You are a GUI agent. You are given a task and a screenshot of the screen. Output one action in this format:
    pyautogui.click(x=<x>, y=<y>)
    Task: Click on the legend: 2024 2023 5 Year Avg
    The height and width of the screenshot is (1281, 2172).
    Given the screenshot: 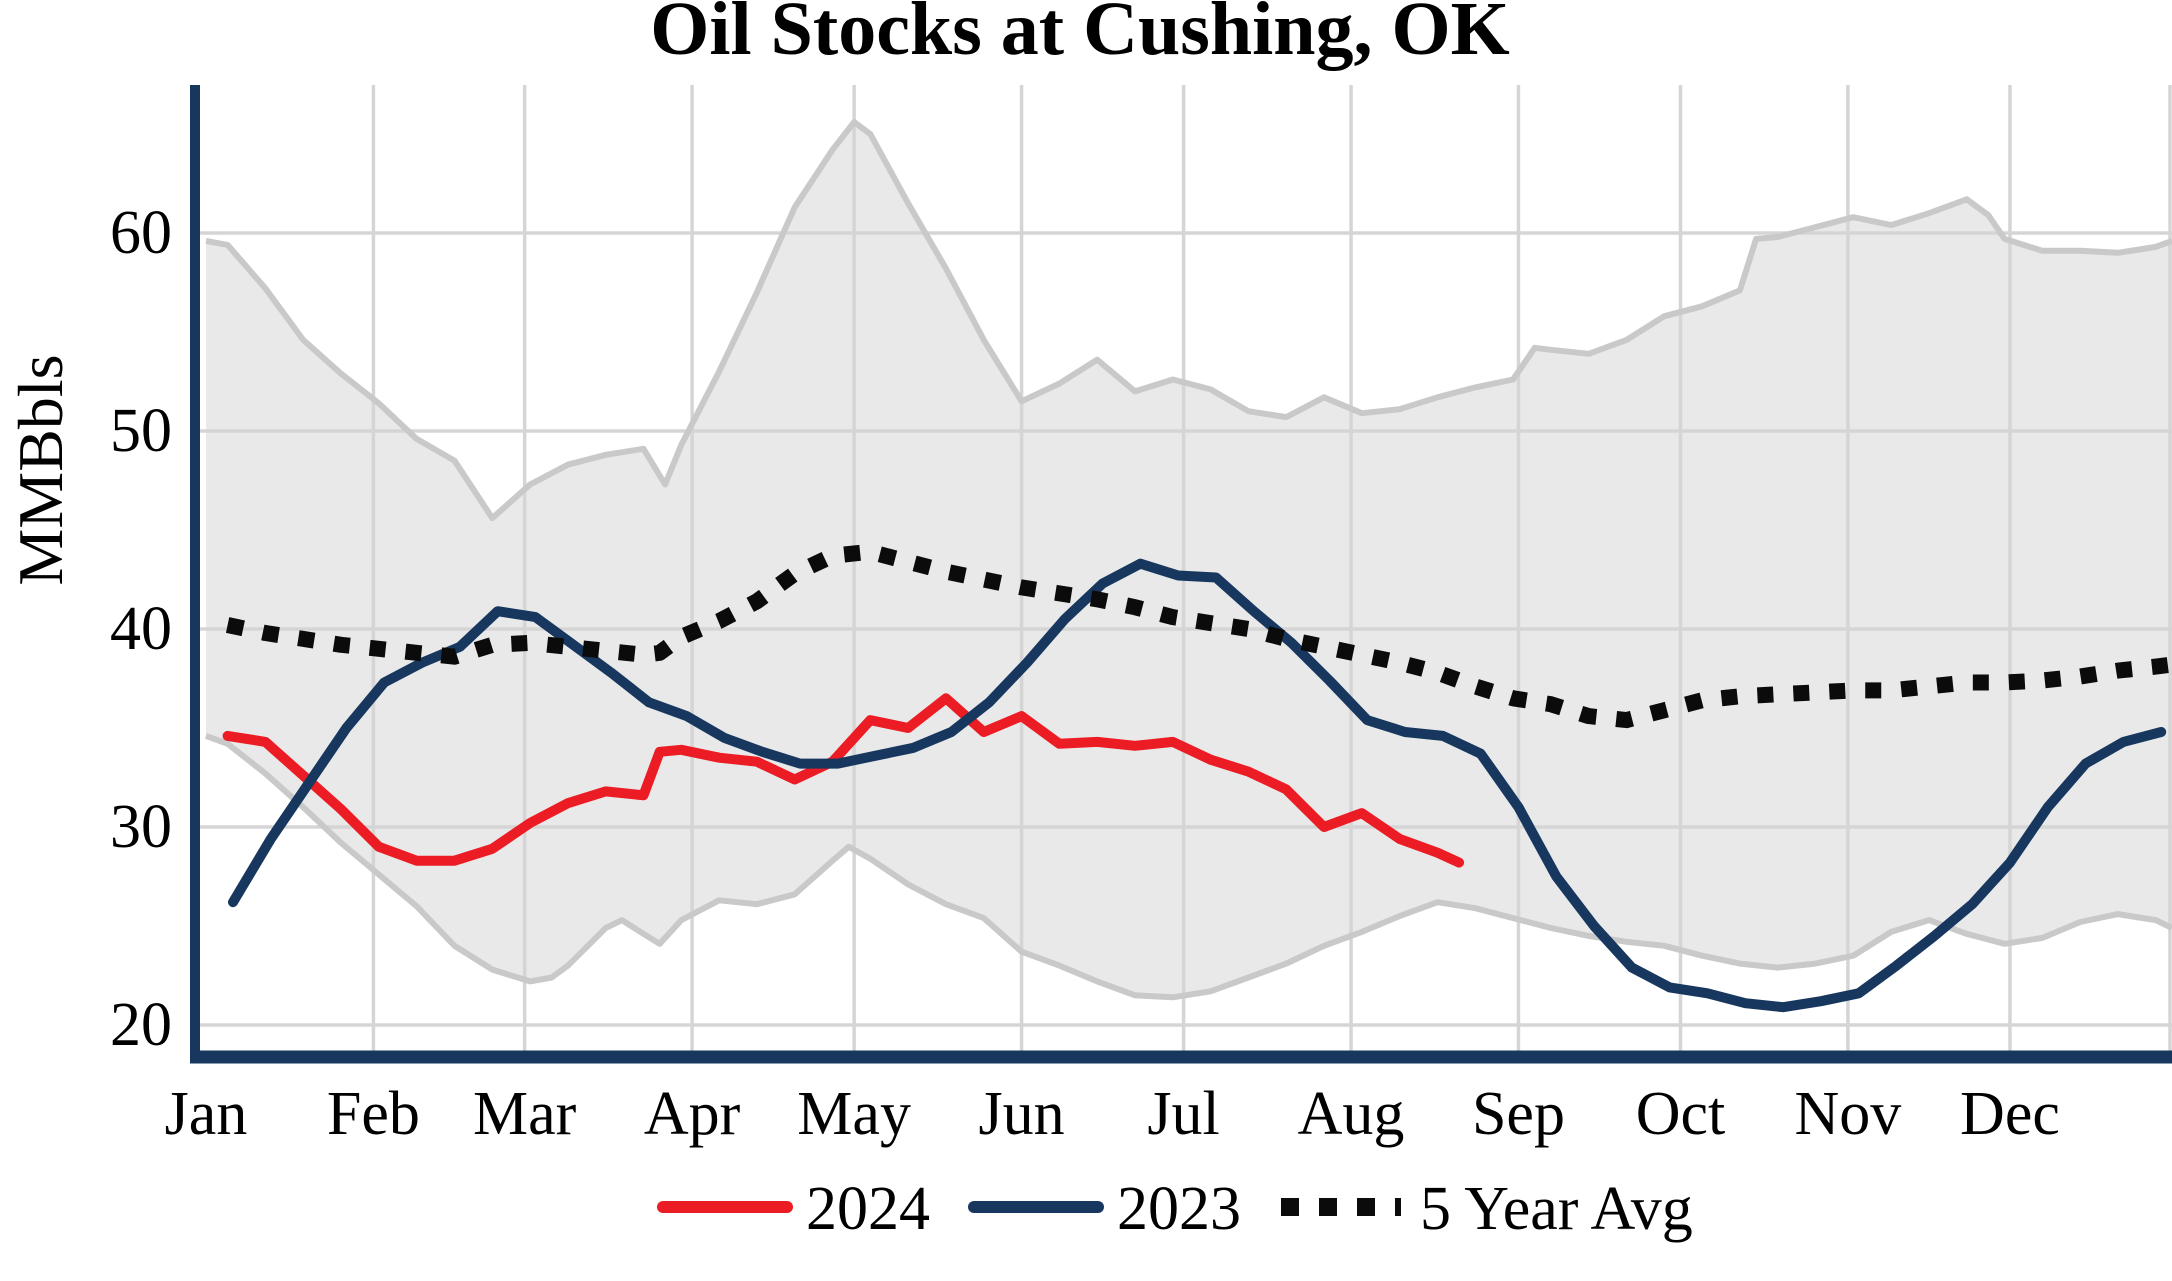 What is the action you would take?
    pyautogui.click(x=1175, y=1209)
    